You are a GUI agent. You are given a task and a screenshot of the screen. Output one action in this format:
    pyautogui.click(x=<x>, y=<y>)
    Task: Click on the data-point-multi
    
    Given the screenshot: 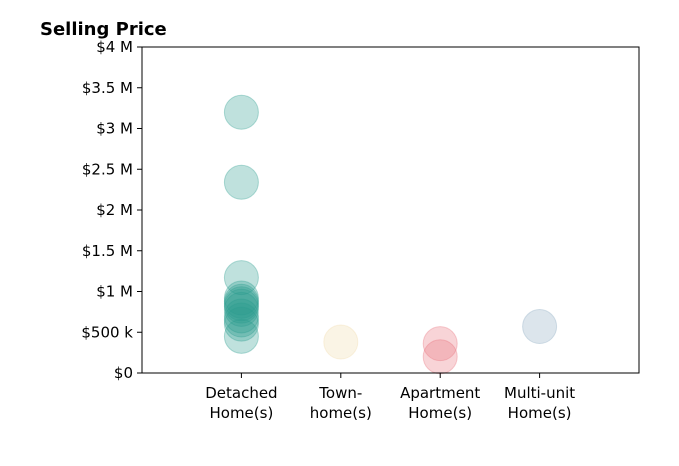 What is the action you would take?
    pyautogui.click(x=540, y=327)
    